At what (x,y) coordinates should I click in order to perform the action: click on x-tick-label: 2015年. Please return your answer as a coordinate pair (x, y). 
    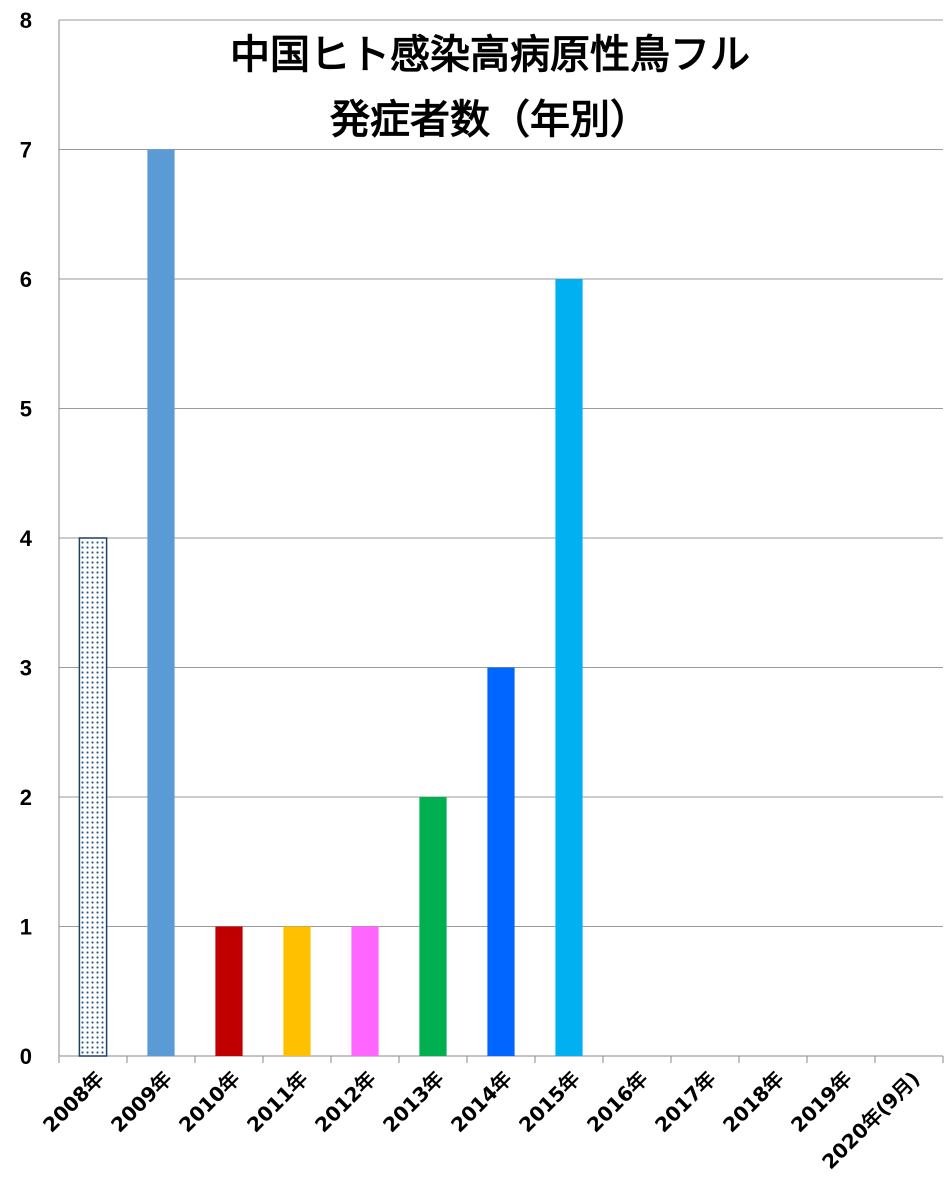
    Looking at the image, I should click on (549, 1102).